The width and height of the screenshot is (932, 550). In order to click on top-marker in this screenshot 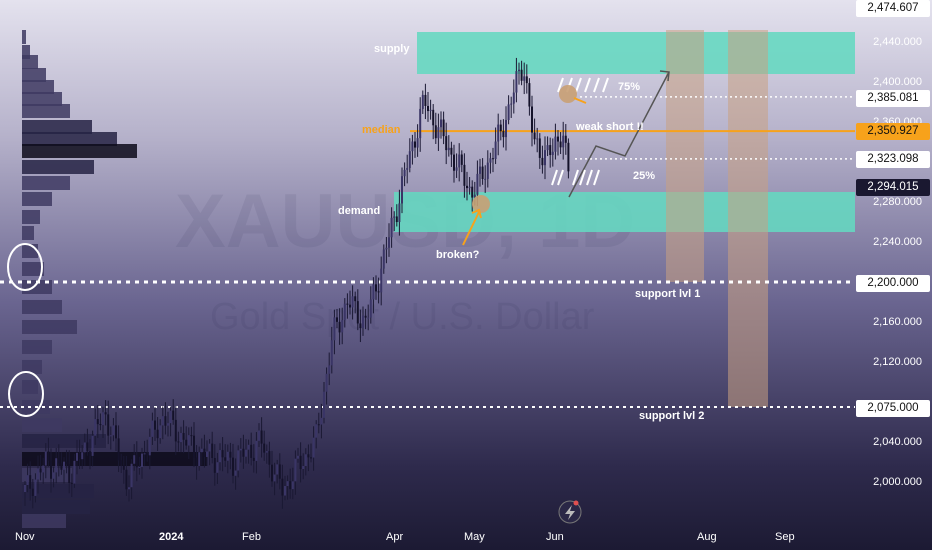, I will do `click(568, 94)`.